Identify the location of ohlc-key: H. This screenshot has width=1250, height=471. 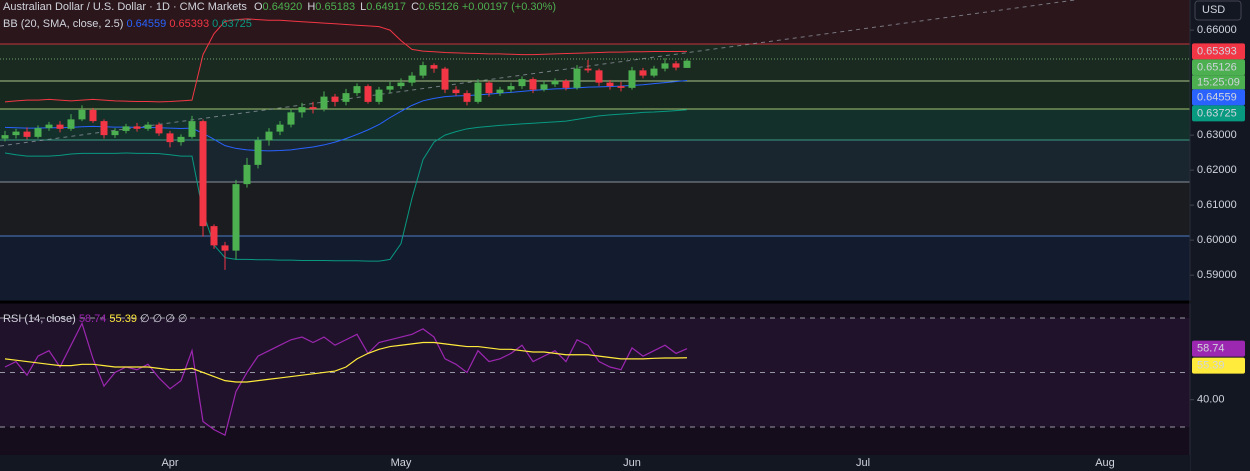
(311, 7).